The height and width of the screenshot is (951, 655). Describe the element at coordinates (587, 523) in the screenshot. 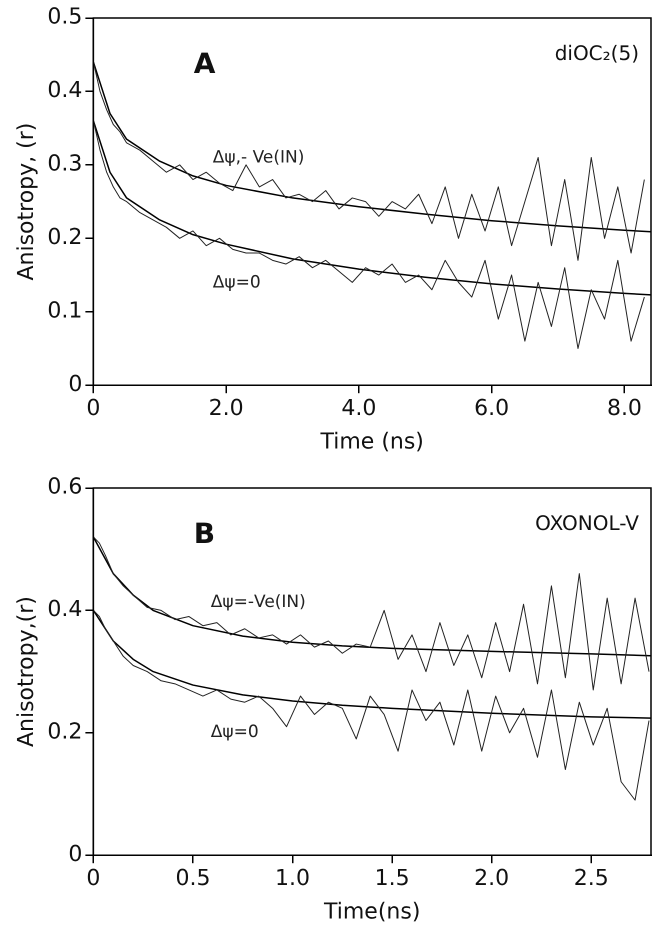

I see `annotation: OXONOL-V` at that location.